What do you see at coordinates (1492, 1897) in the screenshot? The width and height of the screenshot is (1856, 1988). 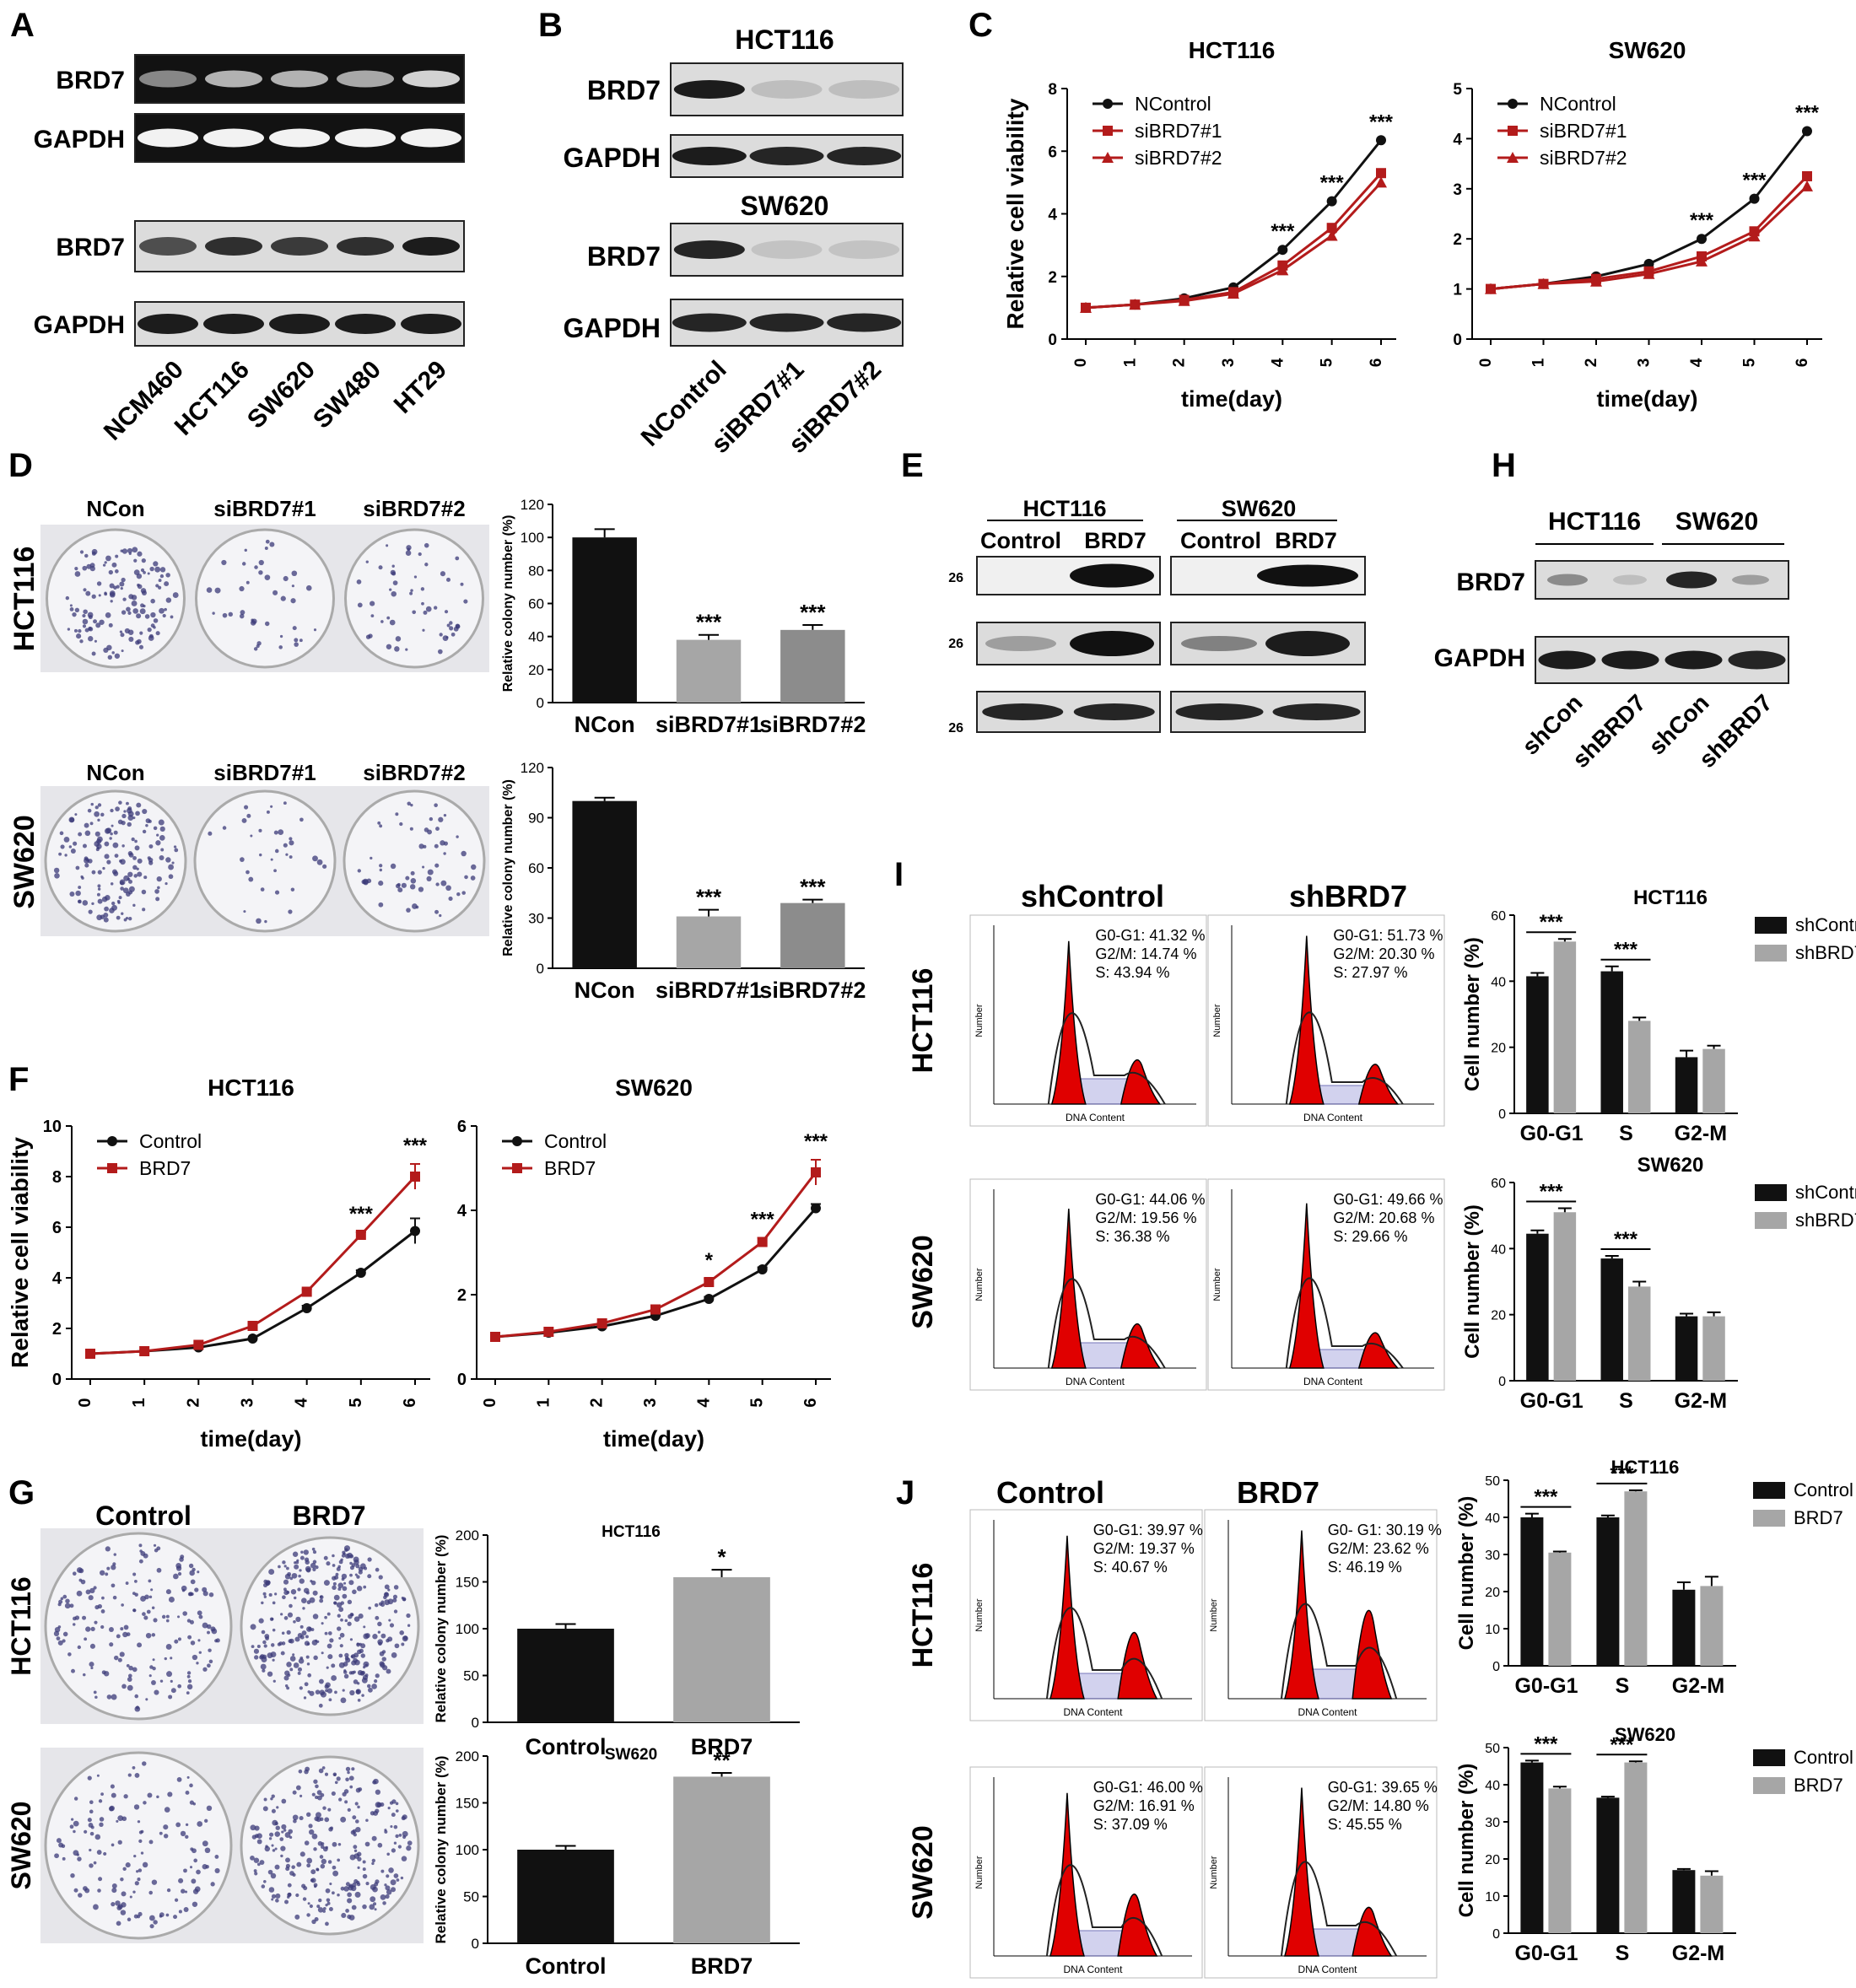 I see `y-tick-label: 10` at bounding box center [1492, 1897].